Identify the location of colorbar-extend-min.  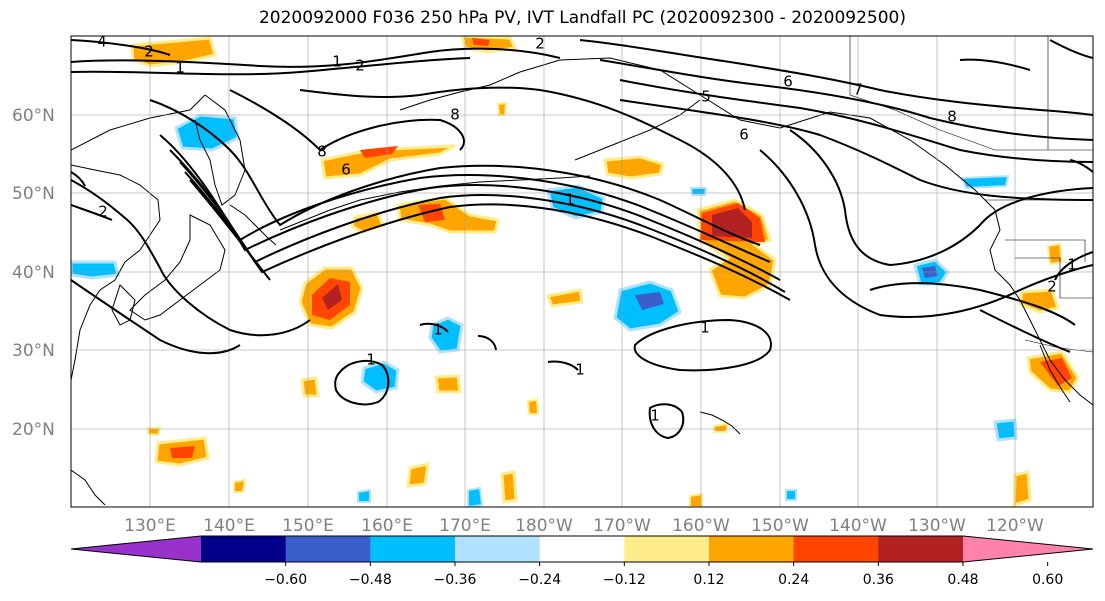
(136, 549).